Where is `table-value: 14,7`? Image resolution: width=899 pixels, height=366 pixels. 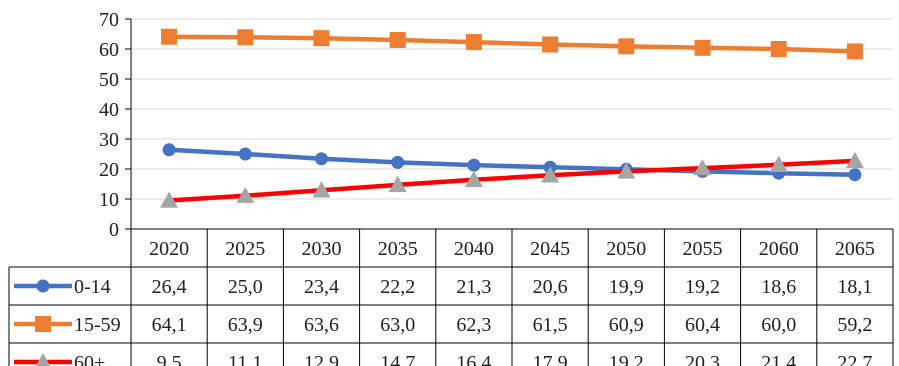 table-value: 14,7 is located at coordinates (397, 359).